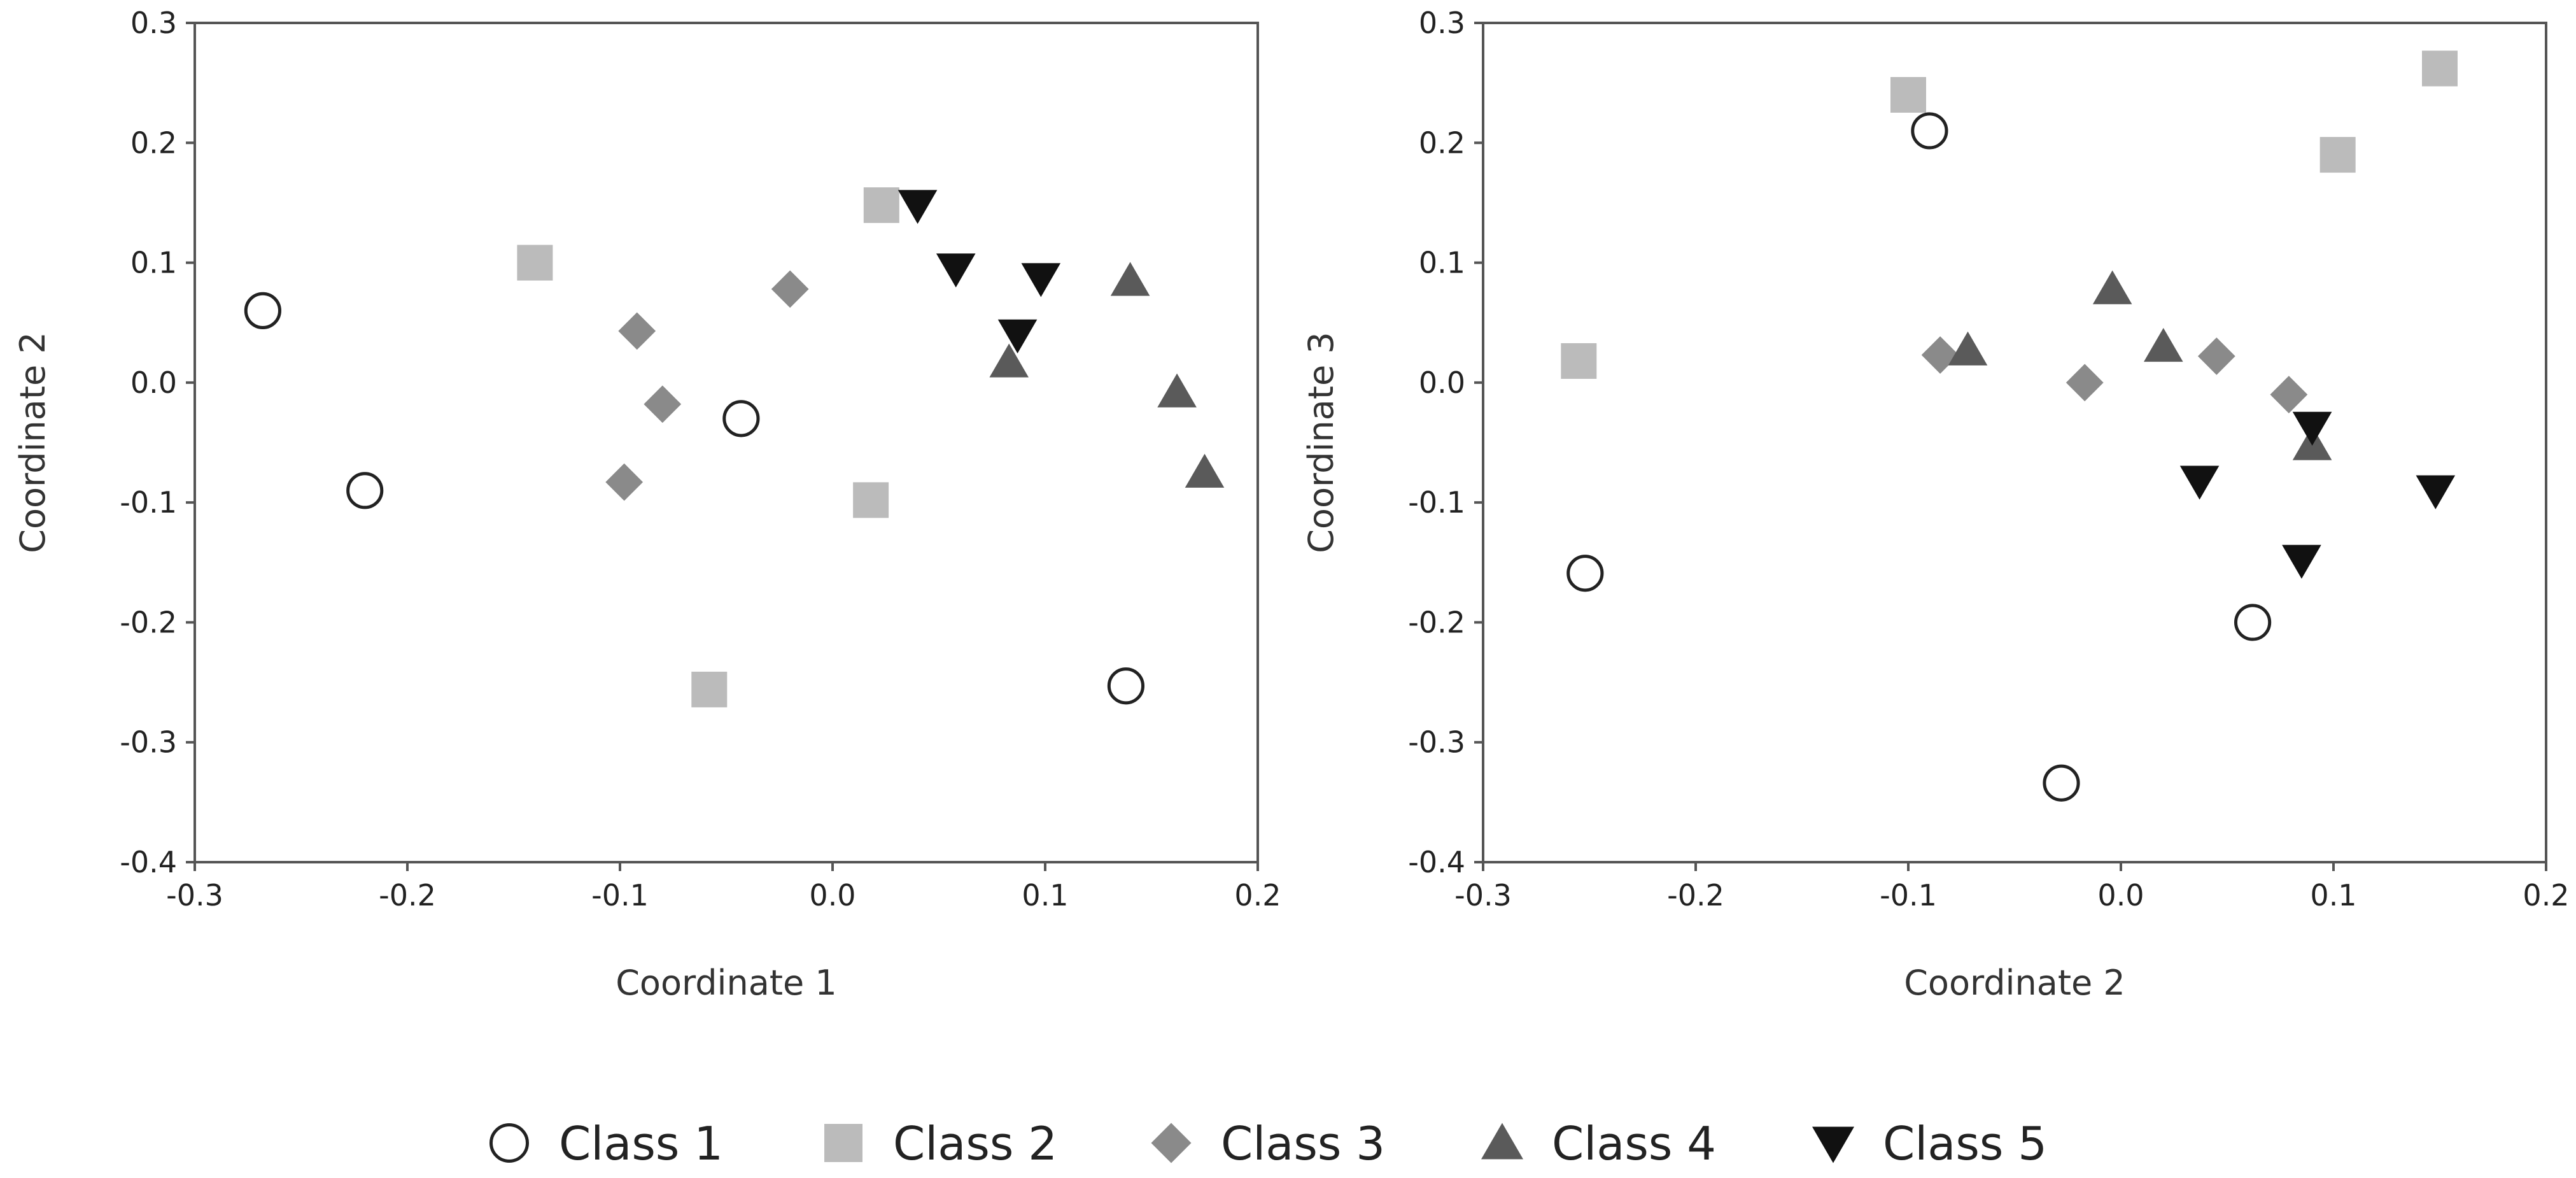 This screenshot has height=1178, width=2576. I want to click on y-axis-title: Coordinate 3, so click(1321, 442).